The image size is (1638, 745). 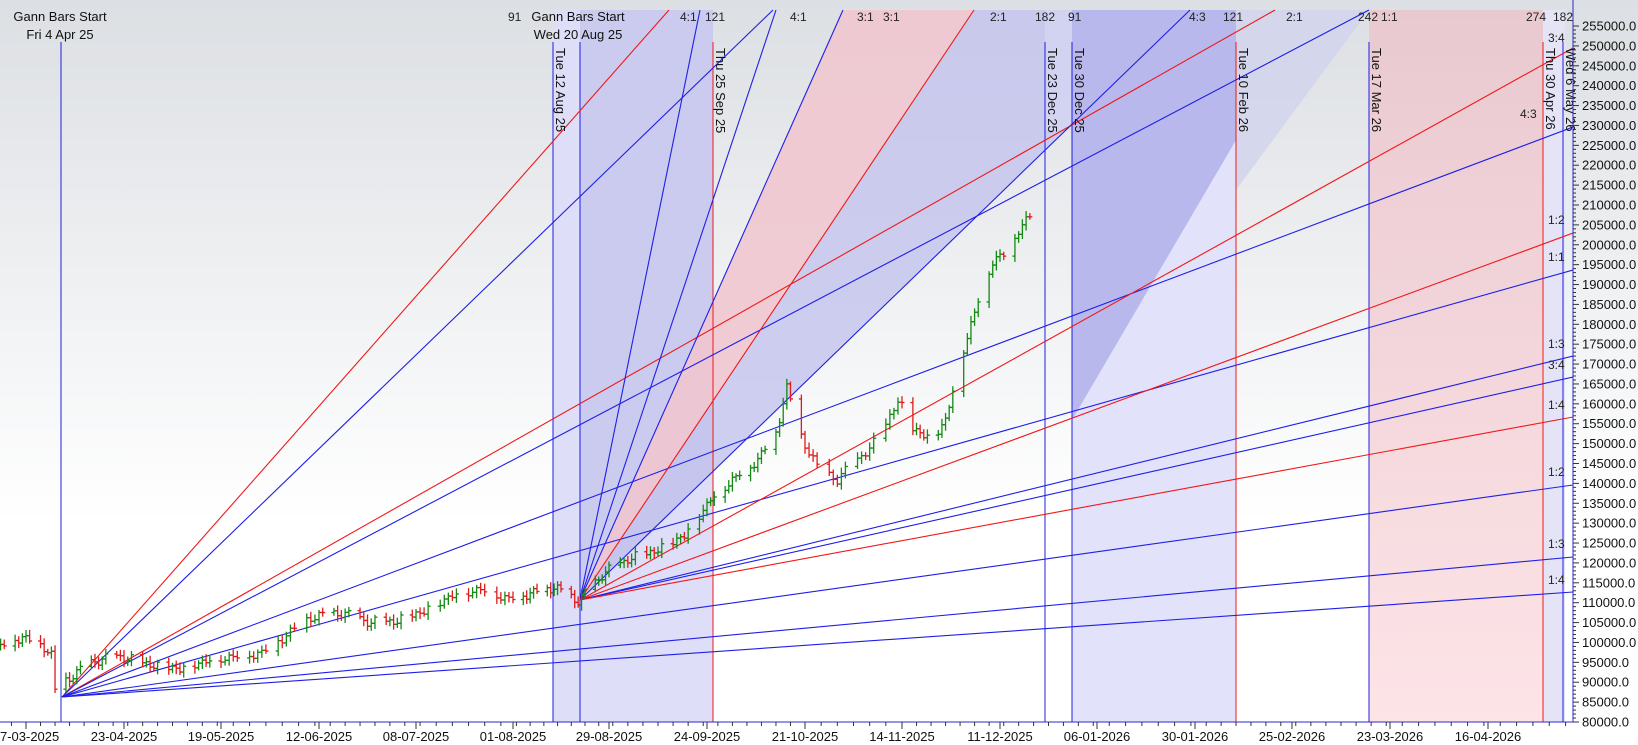 I want to click on price-label: 235000.0, so click(x=1609, y=105).